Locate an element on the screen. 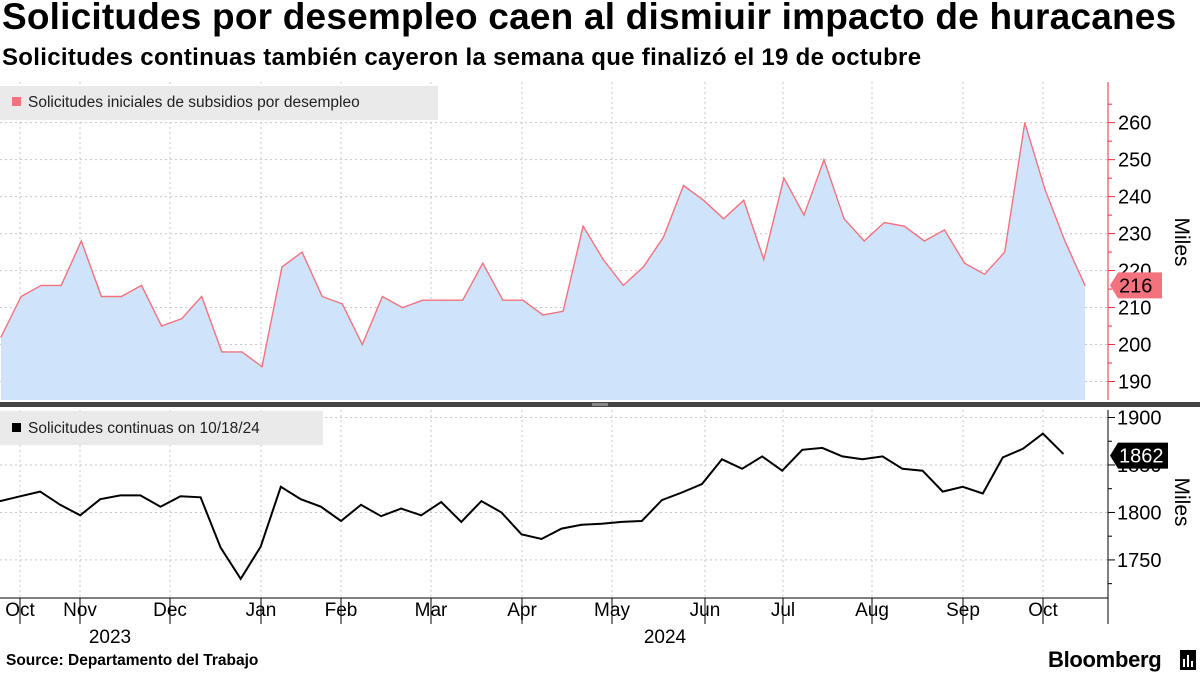 This screenshot has width=1200, height=675. x-axis-month-label: May is located at coordinates (612, 610).